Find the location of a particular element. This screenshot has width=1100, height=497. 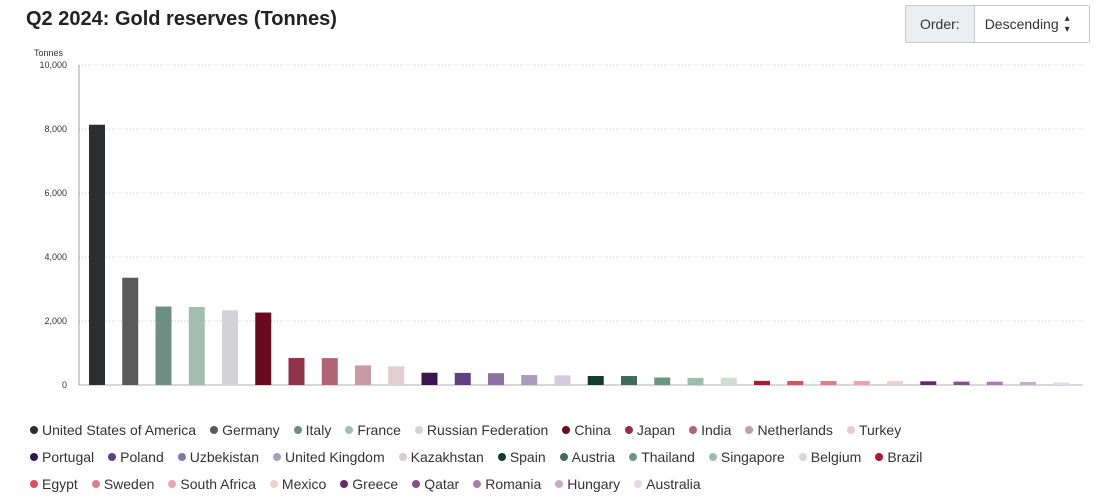

legend-item: Uzbekistan is located at coordinates (218, 457).